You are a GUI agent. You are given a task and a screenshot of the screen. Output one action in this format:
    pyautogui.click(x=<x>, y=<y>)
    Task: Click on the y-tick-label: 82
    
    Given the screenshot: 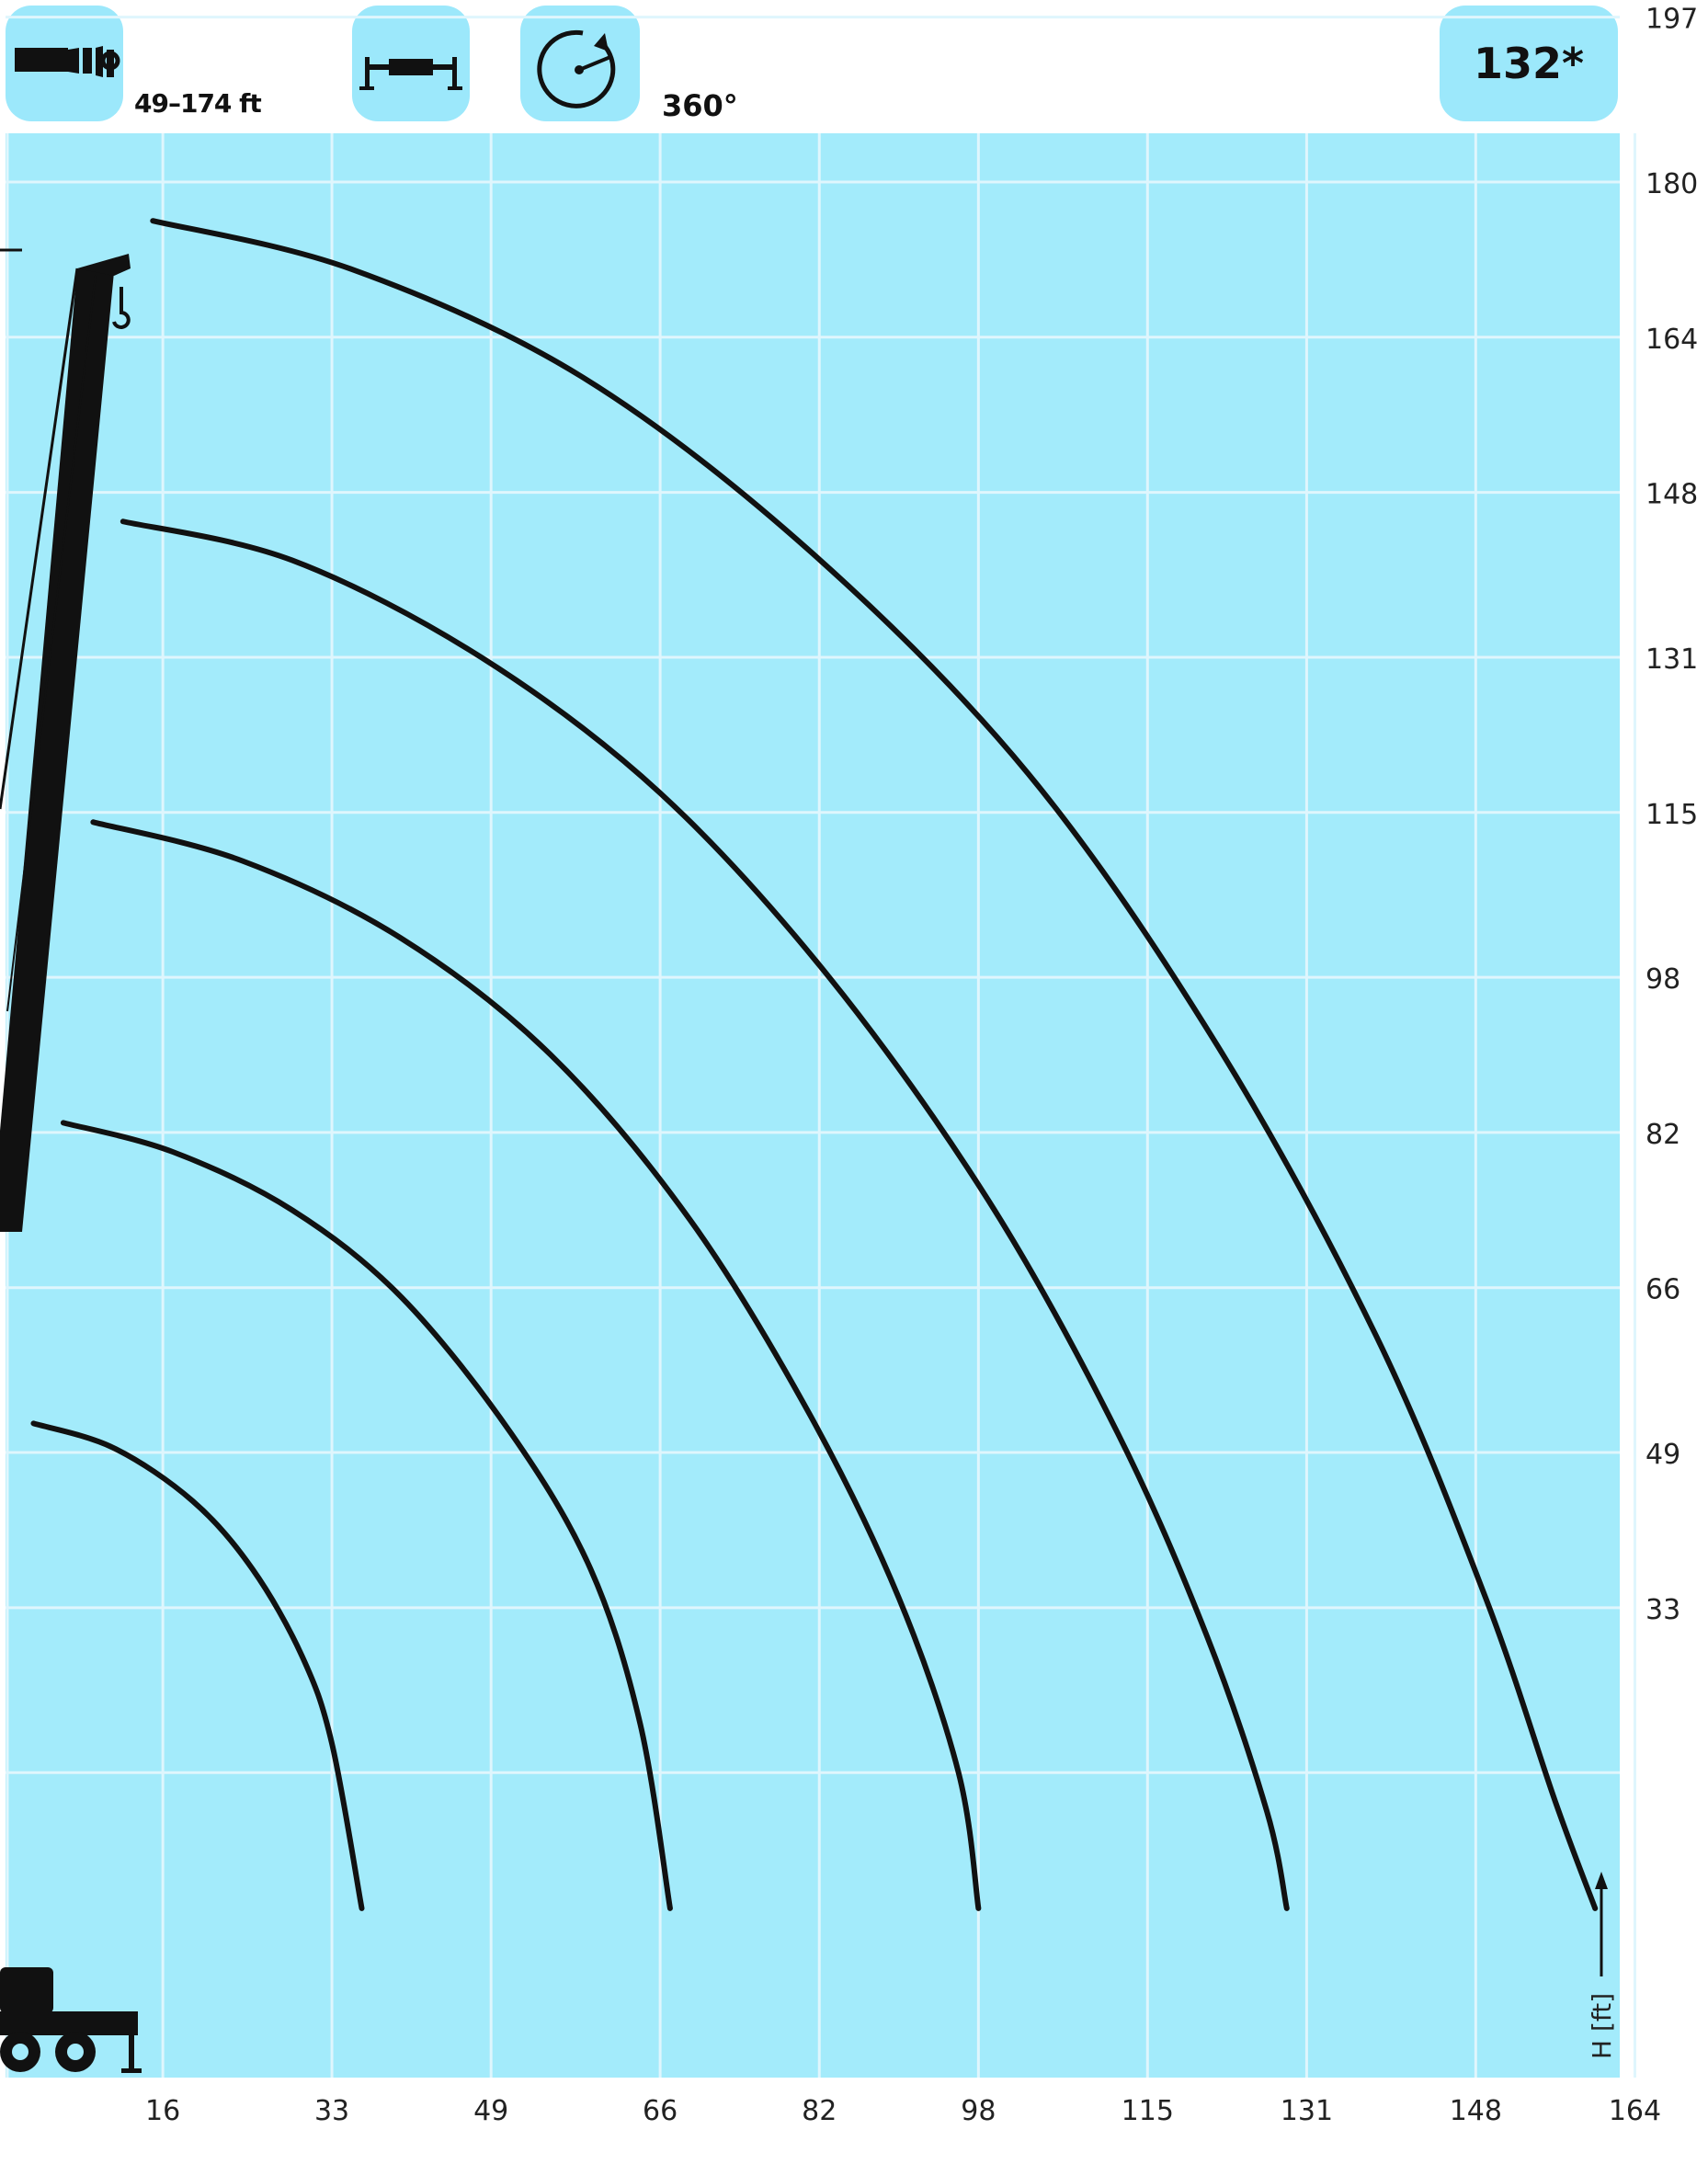 What is the action you would take?
    pyautogui.click(x=1662, y=1135)
    